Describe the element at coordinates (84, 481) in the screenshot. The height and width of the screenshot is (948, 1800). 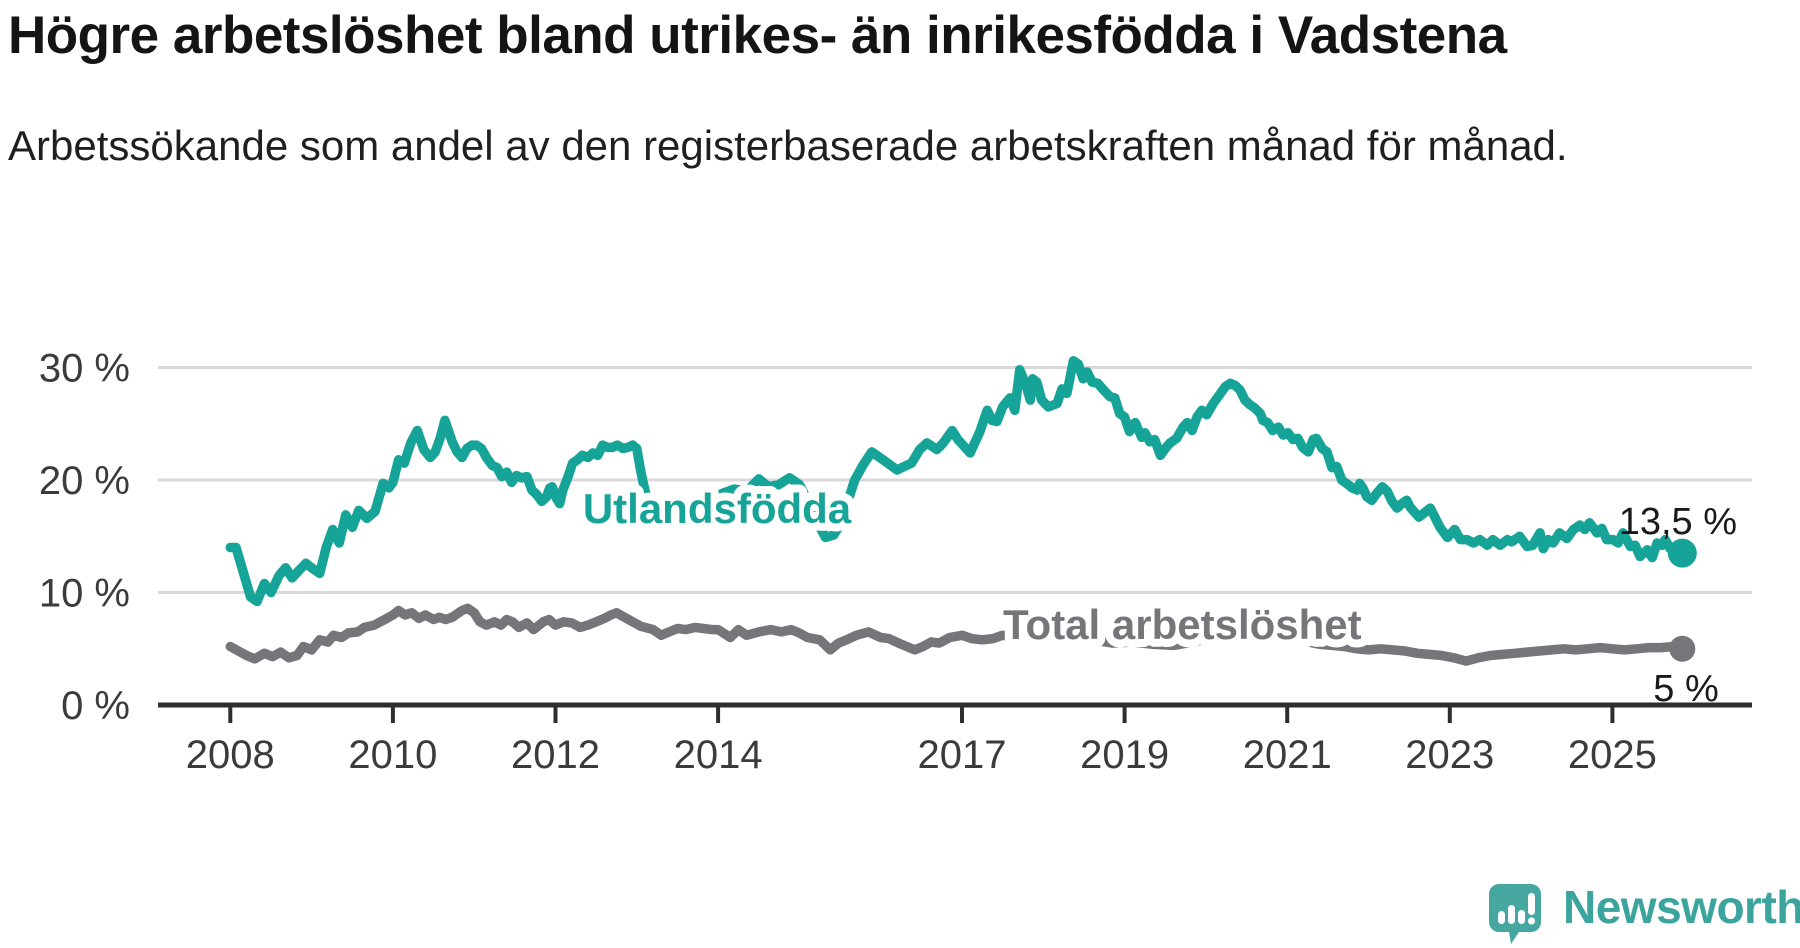
I see `y-tick-label-20: 20 %` at that location.